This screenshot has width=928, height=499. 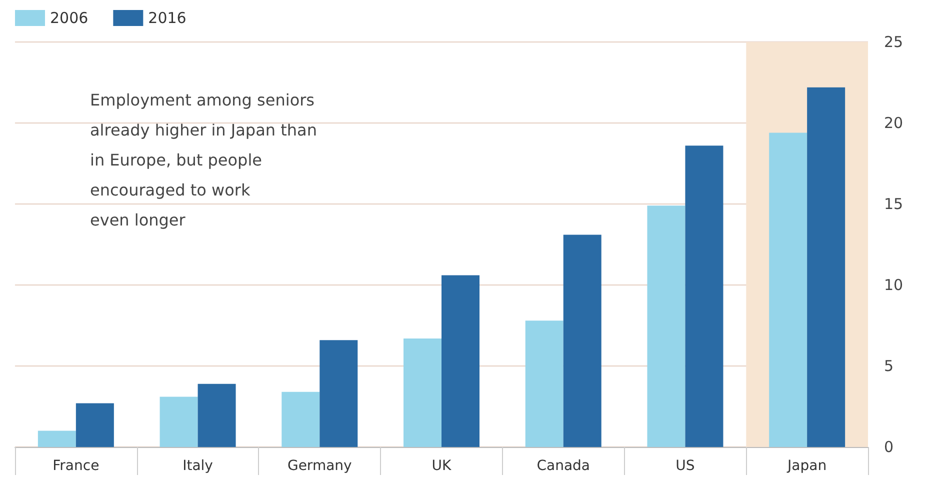 What do you see at coordinates (685, 466) in the screenshot?
I see `x-tick-label: US` at bounding box center [685, 466].